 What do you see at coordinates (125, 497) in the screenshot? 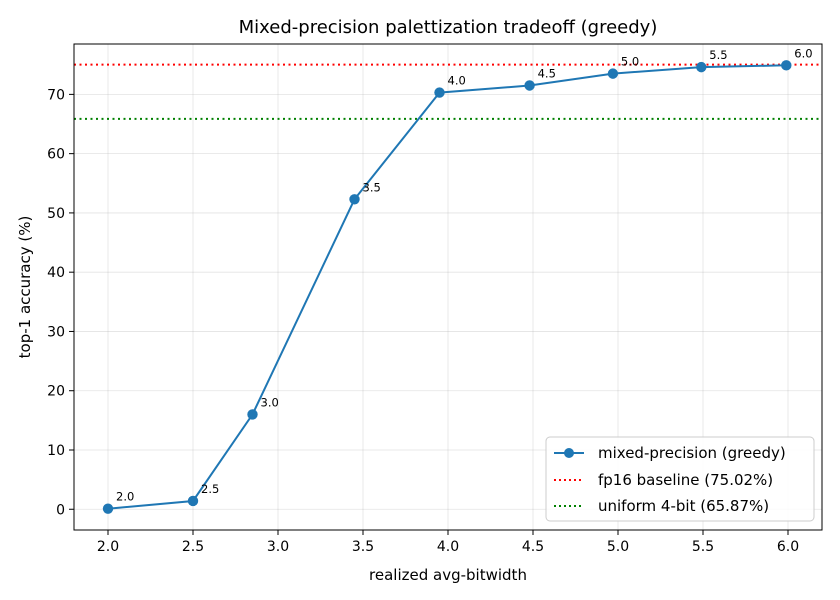
I see `point-label: 2.0` at bounding box center [125, 497].